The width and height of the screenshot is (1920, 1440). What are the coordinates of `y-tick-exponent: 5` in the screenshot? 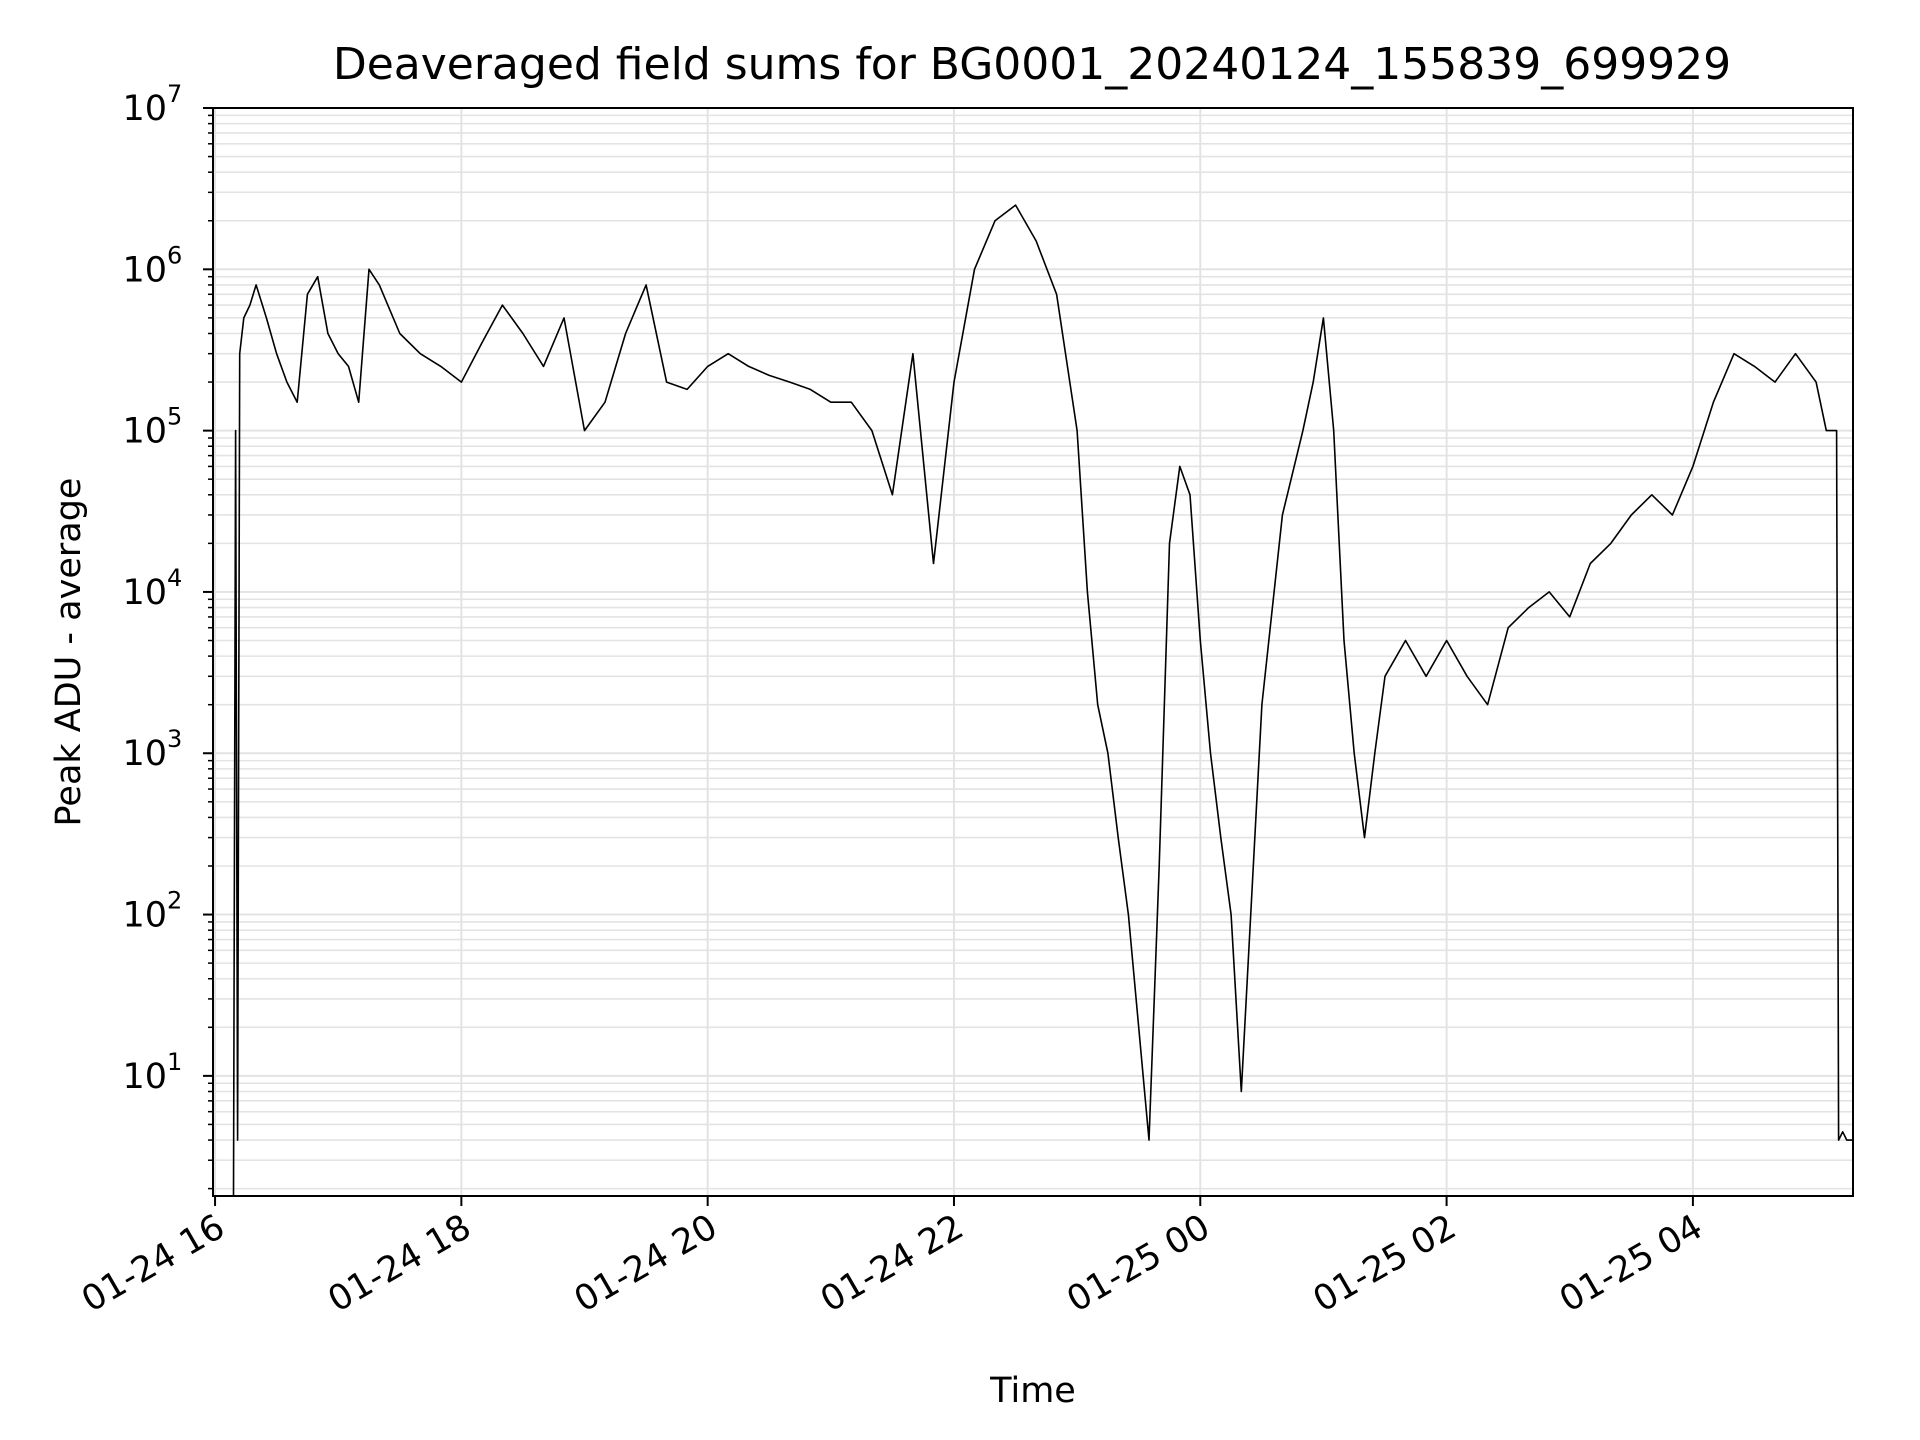 It's located at (174, 417).